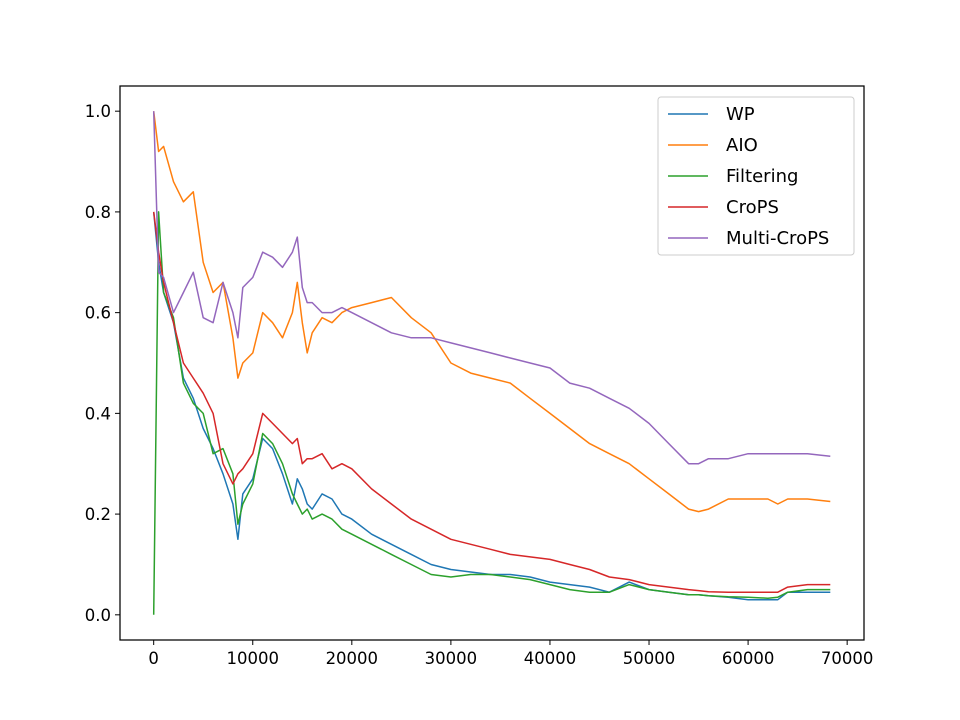 This screenshot has height=720, width=960. Describe the element at coordinates (649, 658) in the screenshot. I see `x-tick-label: 50000` at that location.